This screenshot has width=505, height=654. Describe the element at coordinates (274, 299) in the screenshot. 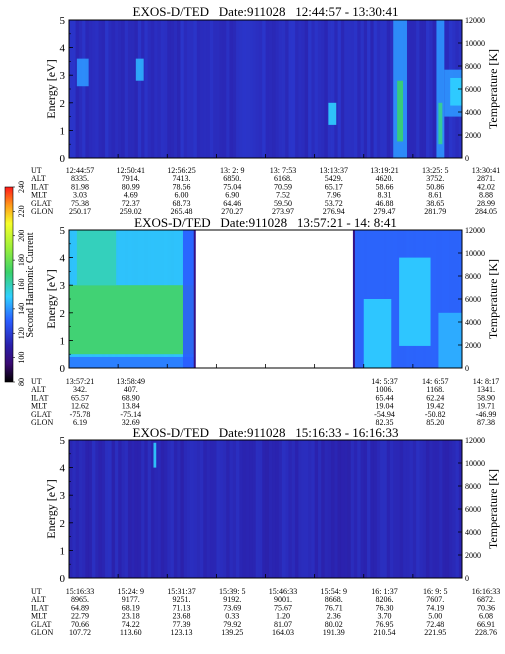

I see `data-gap` at that location.